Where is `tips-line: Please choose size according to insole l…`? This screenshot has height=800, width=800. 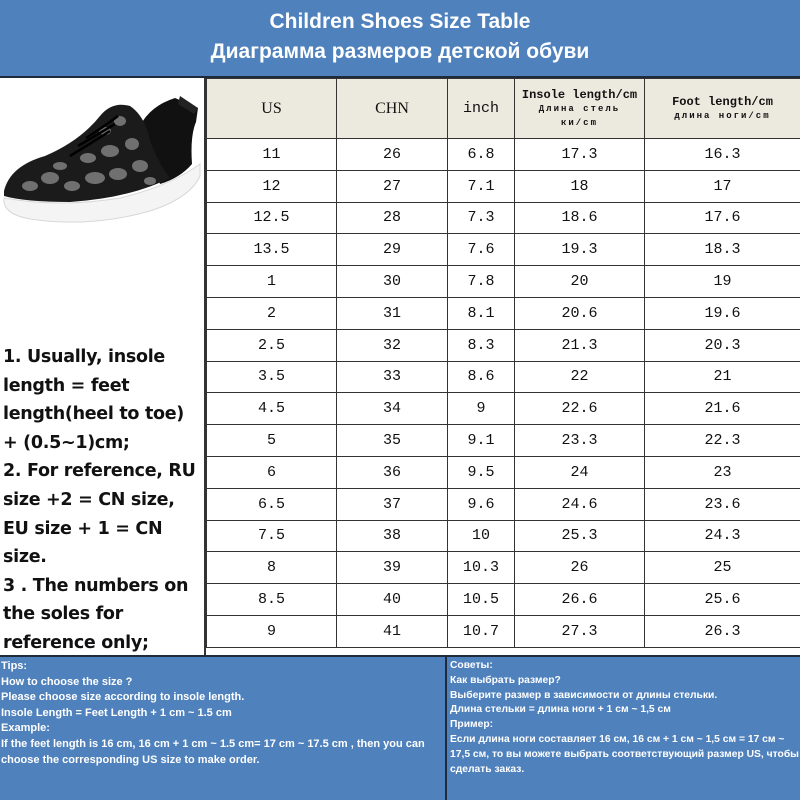 tips-line: Please choose size according to insole l… is located at coordinates (123, 697).